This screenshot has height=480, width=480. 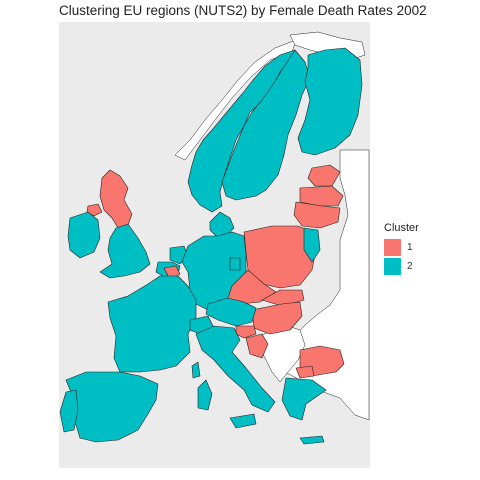 I want to click on legend: Cluster 1 2, so click(x=401, y=249).